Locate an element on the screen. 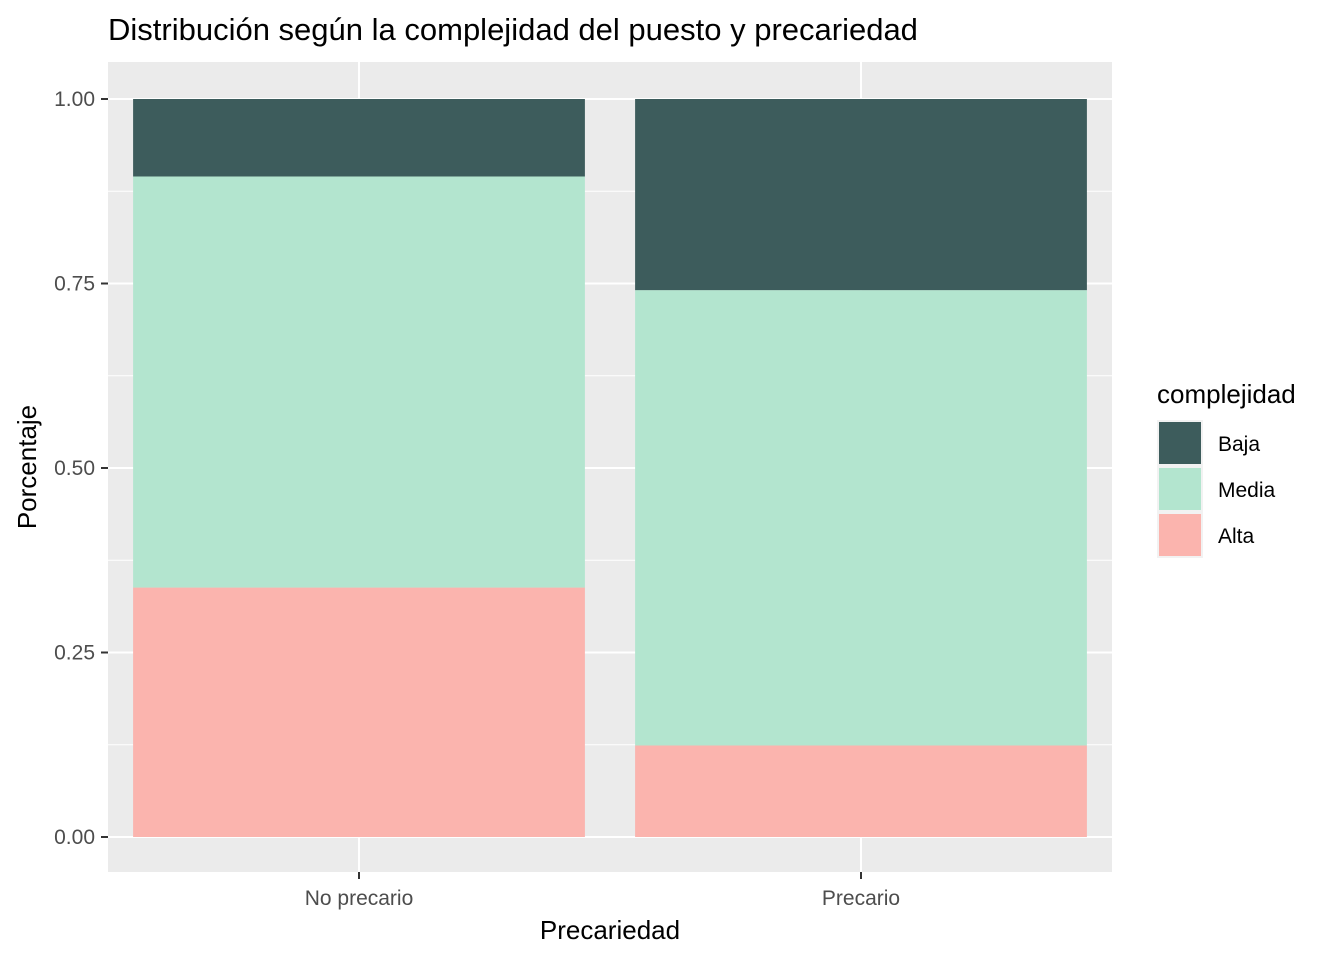  legend-swatch-alta is located at coordinates (1180, 535).